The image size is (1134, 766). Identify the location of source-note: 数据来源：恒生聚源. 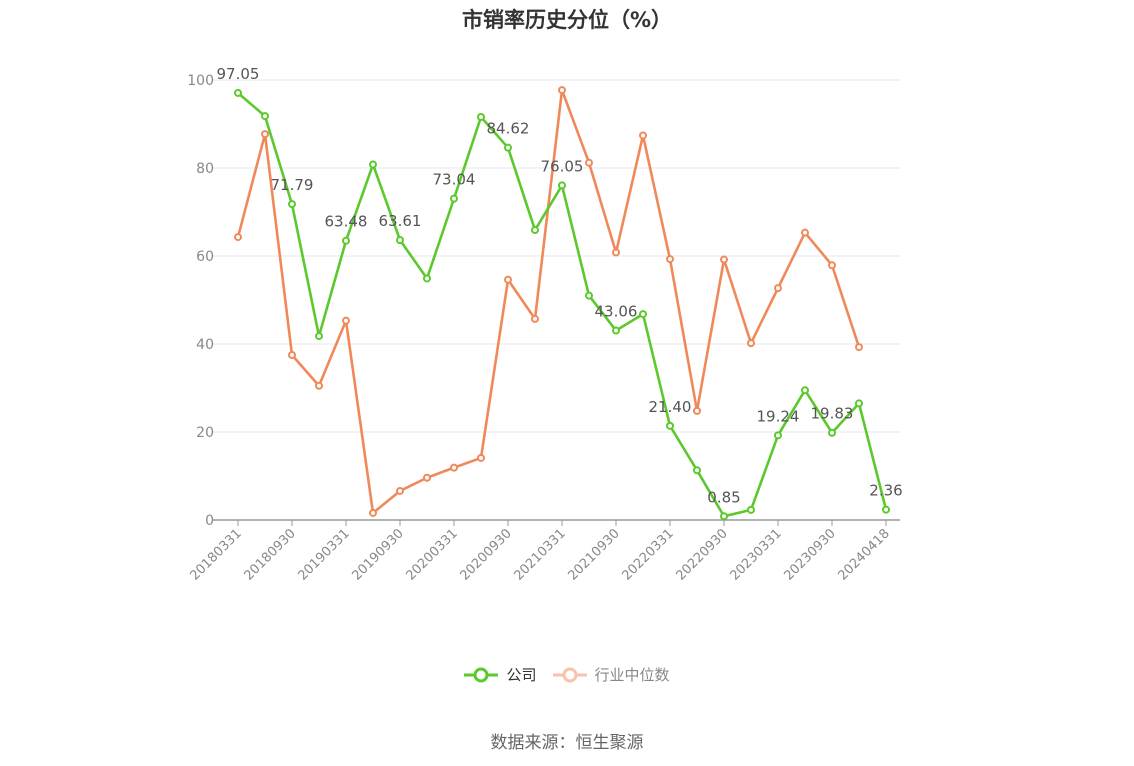
(567, 743).